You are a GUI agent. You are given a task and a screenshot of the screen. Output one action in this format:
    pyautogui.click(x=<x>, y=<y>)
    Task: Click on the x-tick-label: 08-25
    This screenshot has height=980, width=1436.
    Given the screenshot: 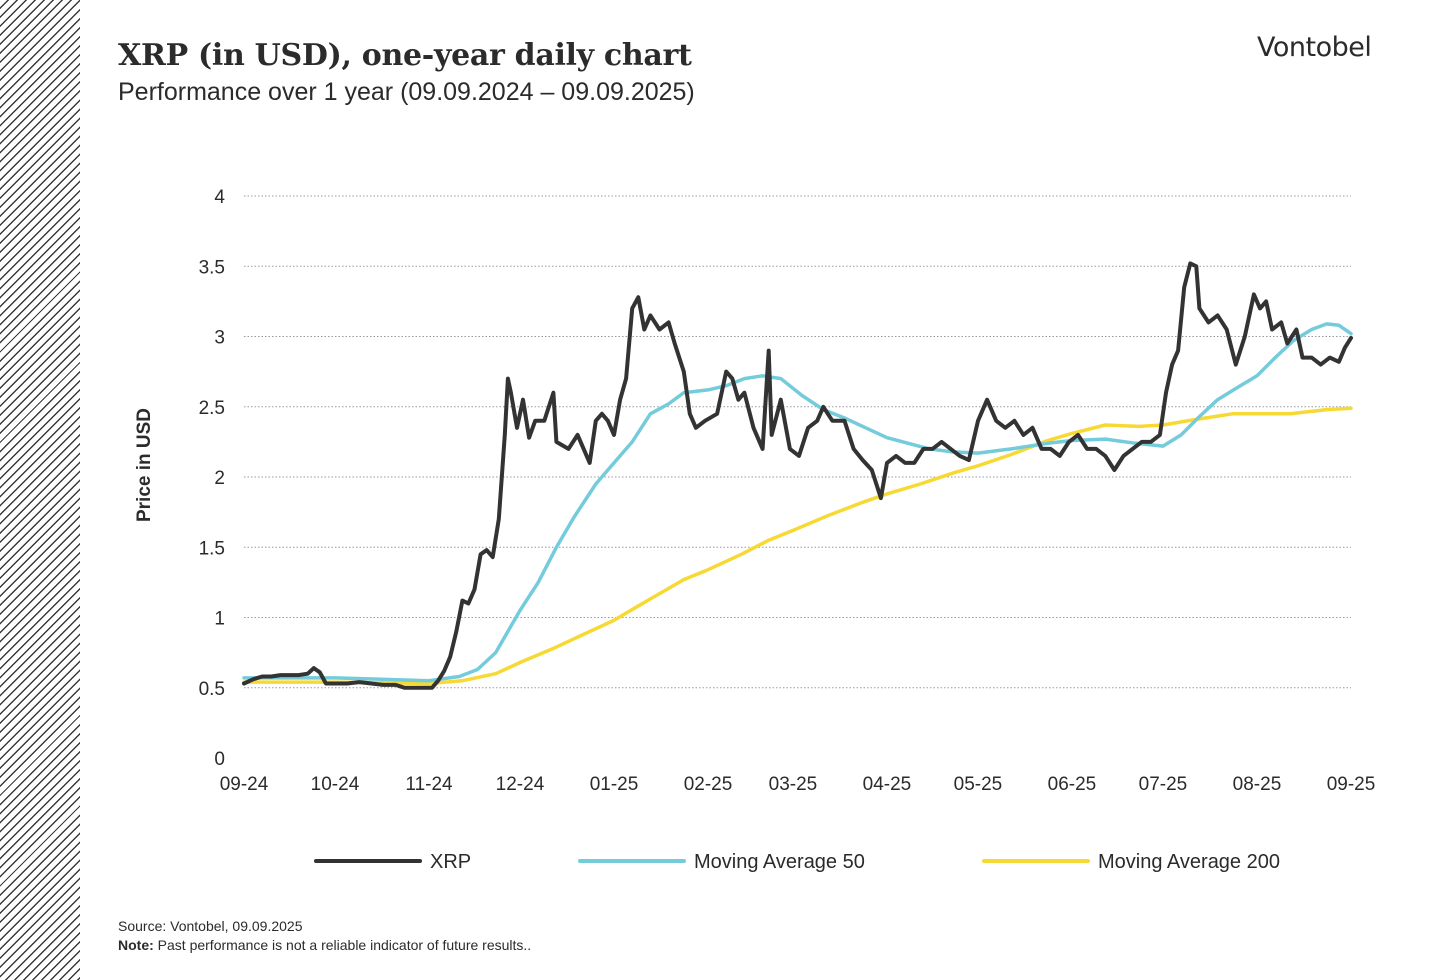 What is the action you would take?
    pyautogui.click(x=1257, y=784)
    